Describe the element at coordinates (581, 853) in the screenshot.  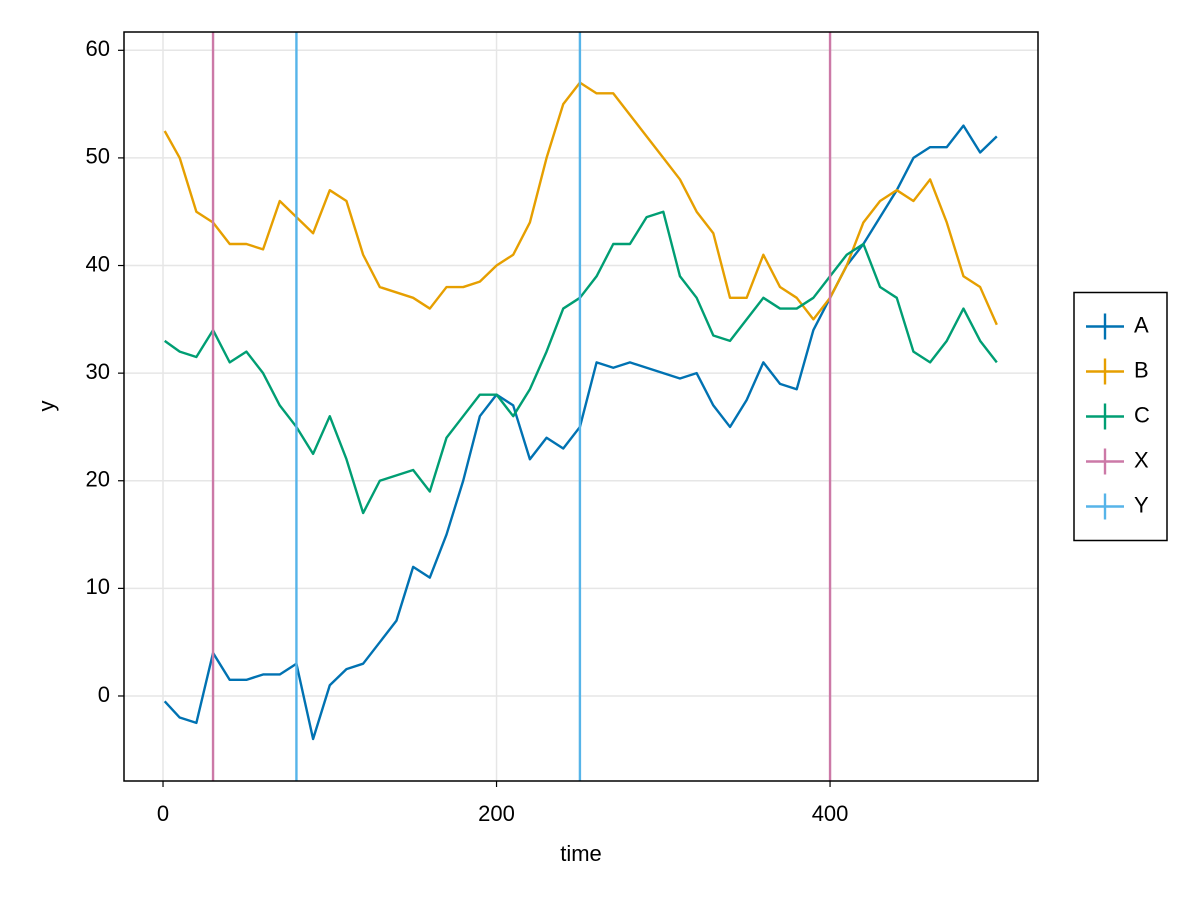
I see `x-axis-label: time` at that location.